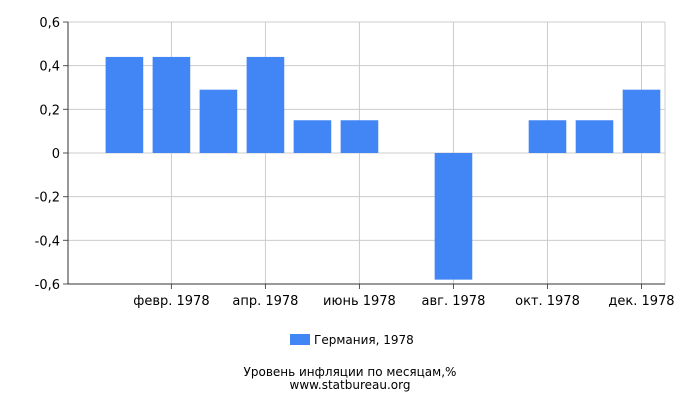  I want to click on x-tick-label: апр. 1978, so click(265, 301).